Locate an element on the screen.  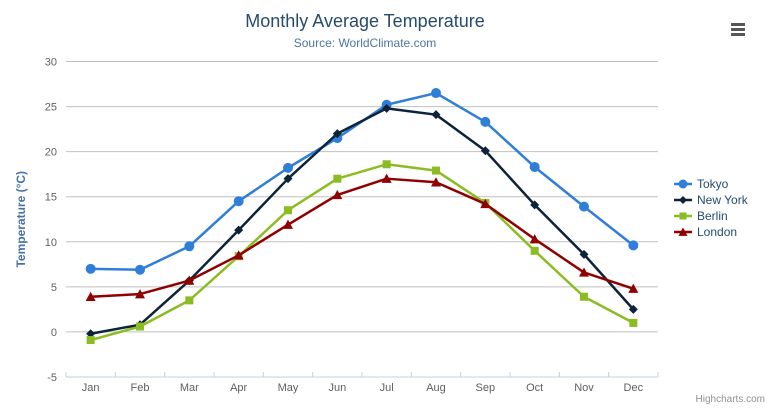
legend-item-new-york: New York is located at coordinates (711, 200).